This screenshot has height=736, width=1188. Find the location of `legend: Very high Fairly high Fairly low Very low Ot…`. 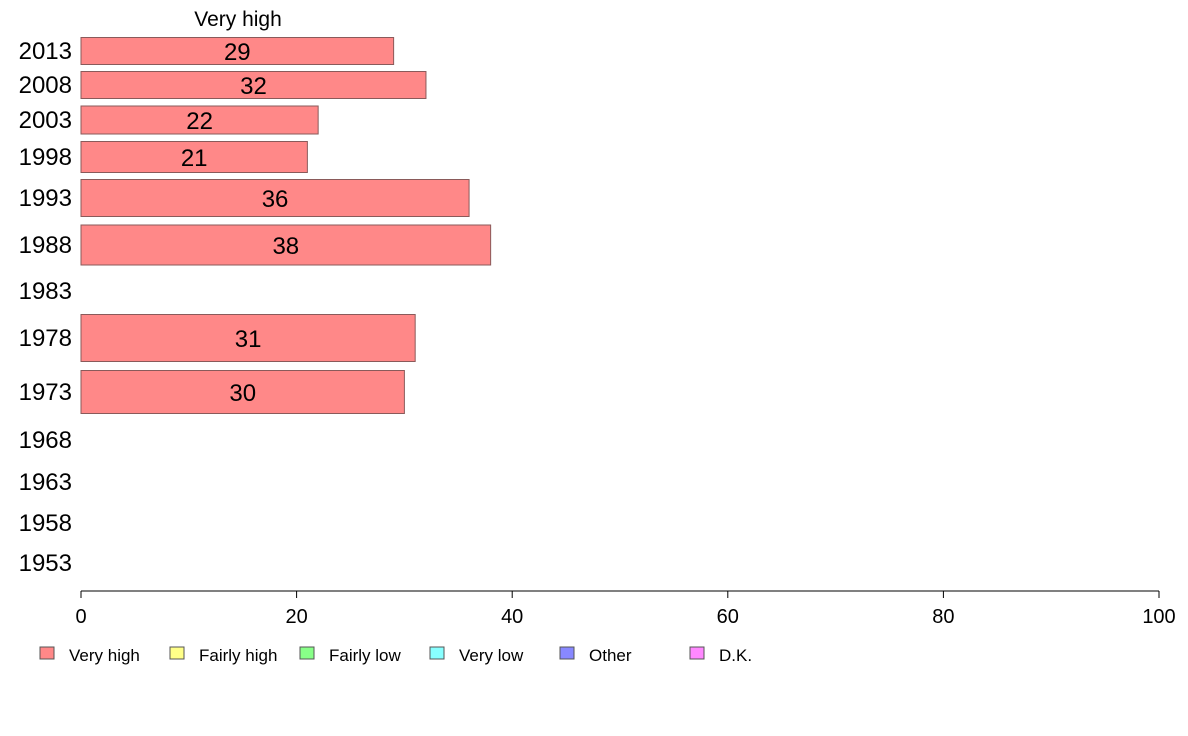

legend: Very high Fairly high Fairly low Very low Ot… is located at coordinates (395, 655).